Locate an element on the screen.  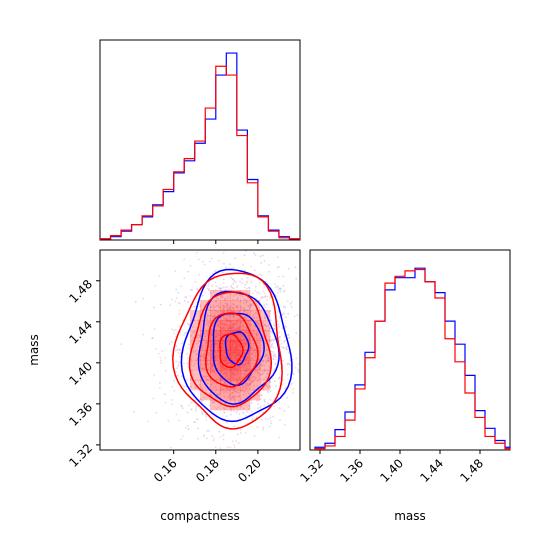
contour-ytick-label-4: 1.48 is located at coordinates (80, 291).